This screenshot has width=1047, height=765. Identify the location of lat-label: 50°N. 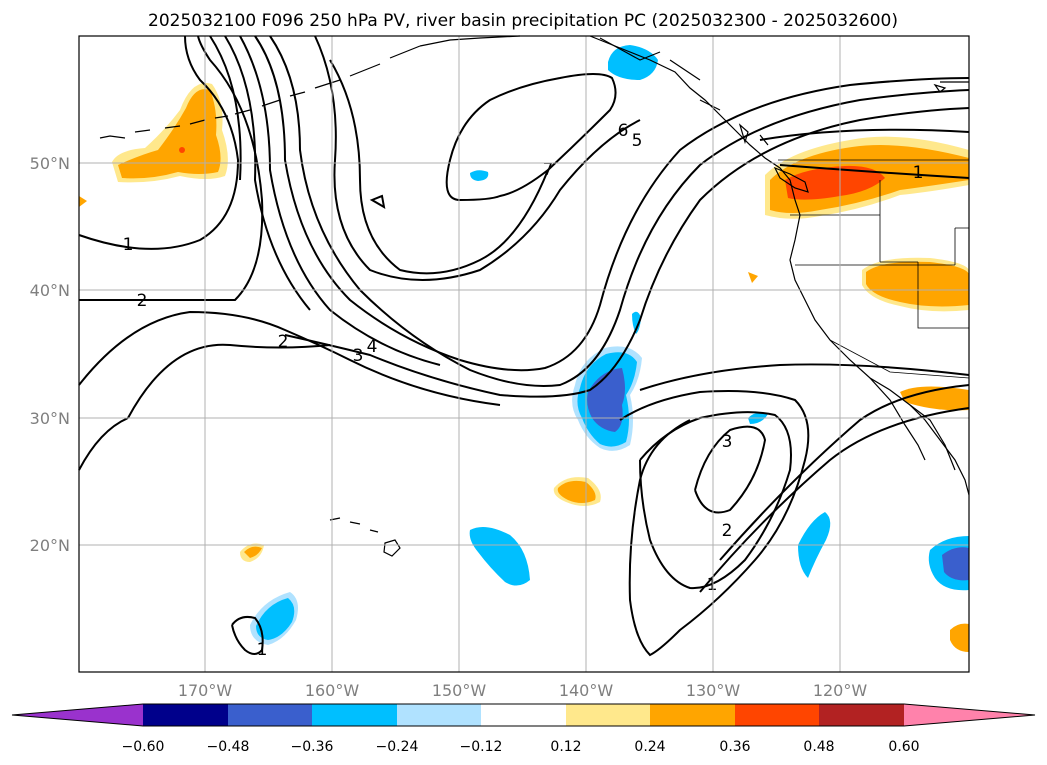
(50, 163).